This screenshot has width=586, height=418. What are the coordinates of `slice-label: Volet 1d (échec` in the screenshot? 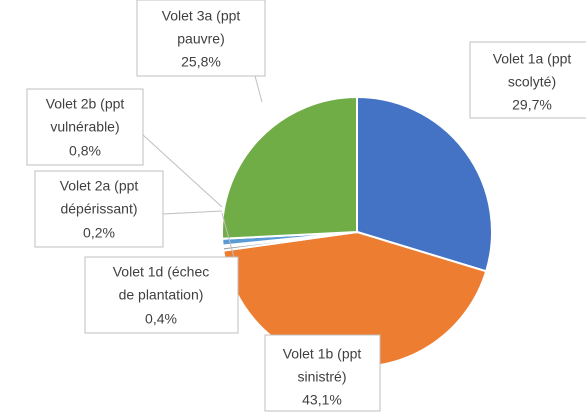 It's located at (161, 272).